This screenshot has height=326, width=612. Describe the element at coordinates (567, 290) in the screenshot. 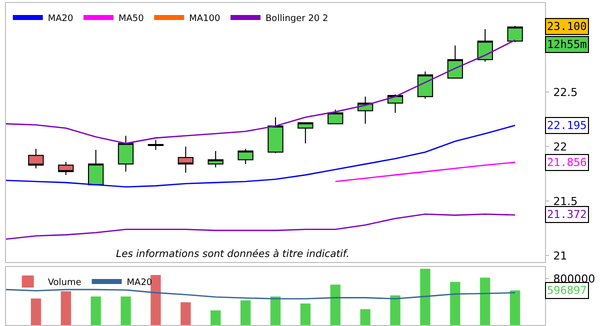

I see `annotation: 596897` at that location.